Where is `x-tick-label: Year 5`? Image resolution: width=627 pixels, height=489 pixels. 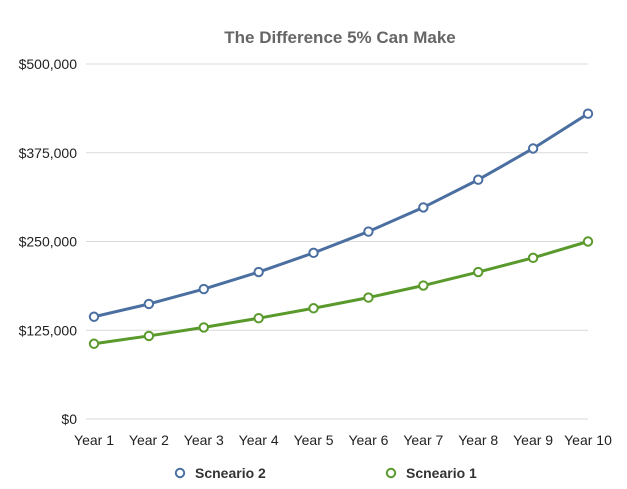 x-tick-label: Year 5 is located at coordinates (314, 440).